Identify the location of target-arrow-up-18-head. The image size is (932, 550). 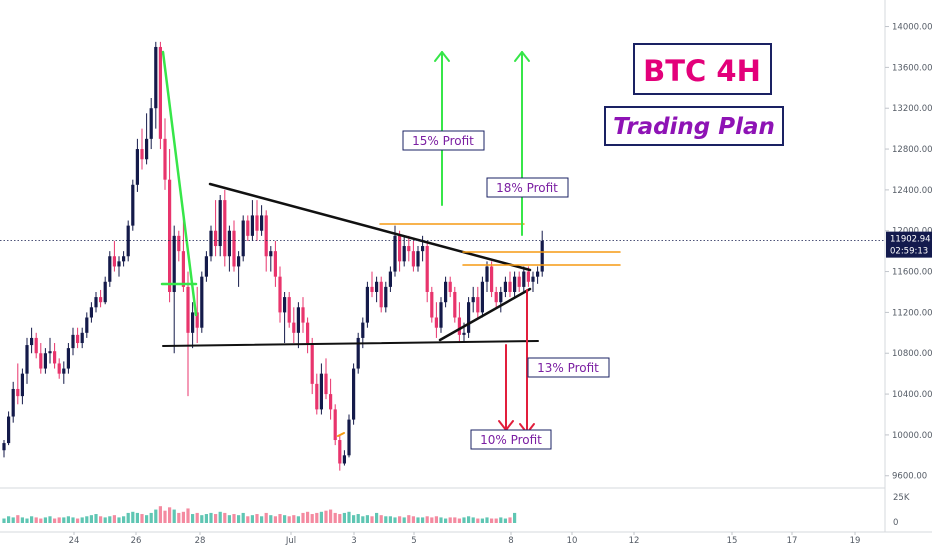
(518, 56).